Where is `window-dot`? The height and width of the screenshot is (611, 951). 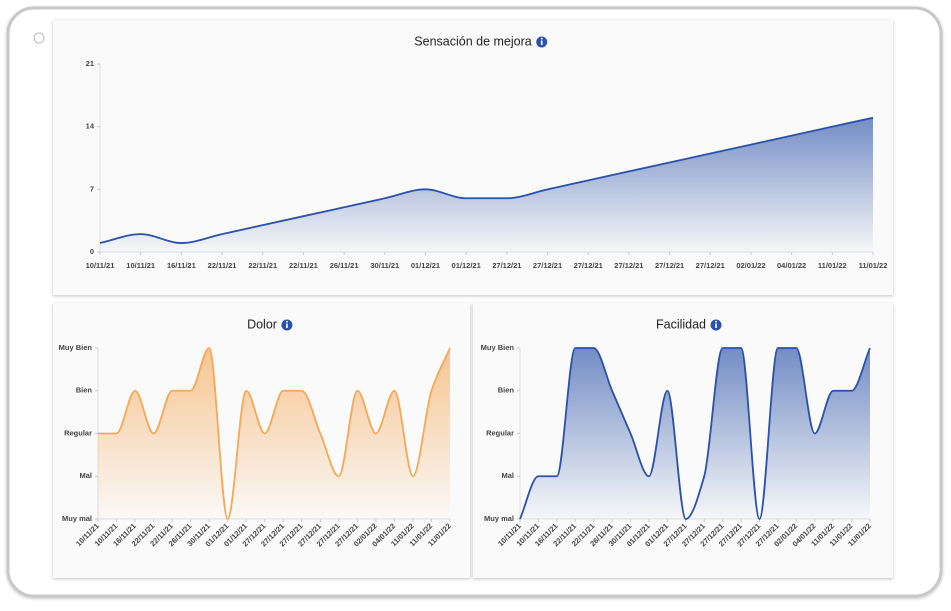 window-dot is located at coordinates (39, 38).